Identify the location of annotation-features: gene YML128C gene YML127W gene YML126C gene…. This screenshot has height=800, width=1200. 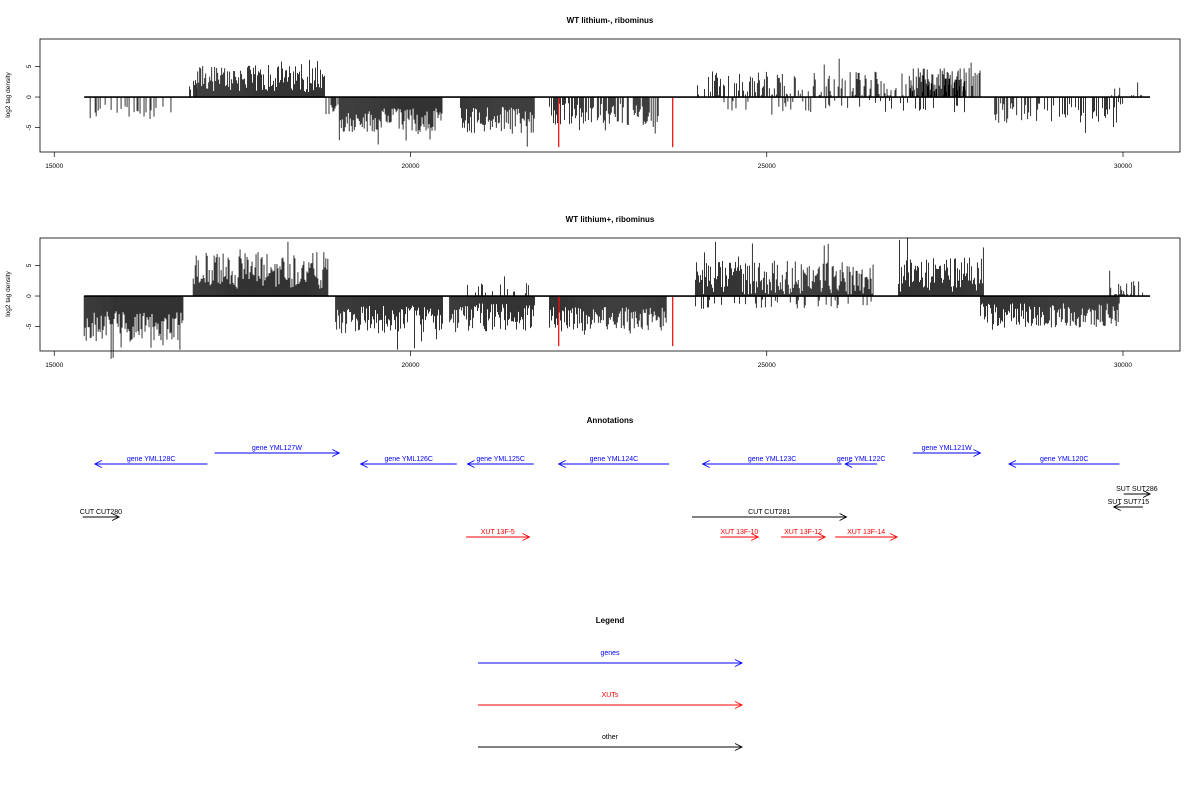
(619, 493).